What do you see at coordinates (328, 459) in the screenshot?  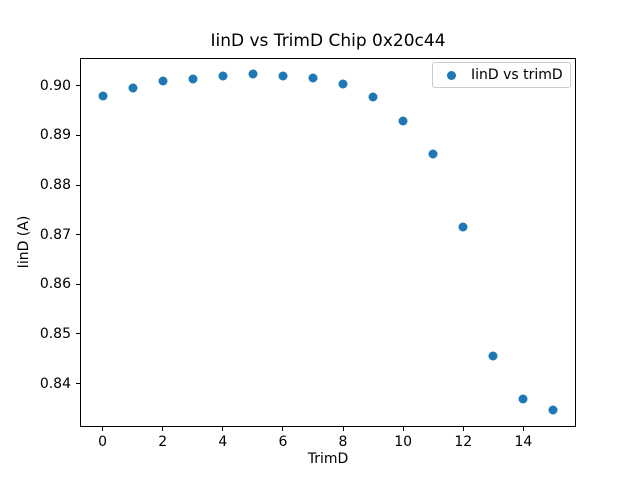 I see `x-axis-label: TrimD` at bounding box center [328, 459].